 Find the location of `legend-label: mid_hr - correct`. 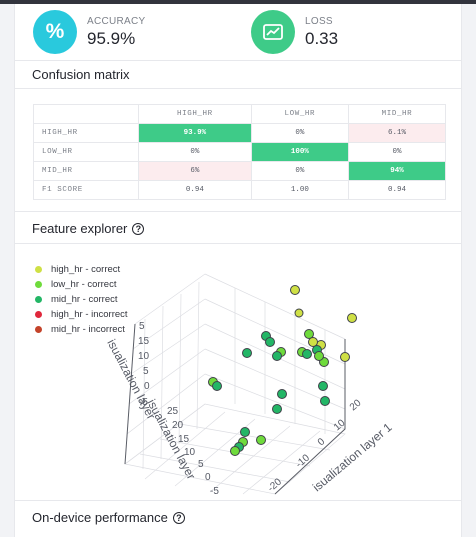

legend-label: mid_hr - correct is located at coordinates (84, 299).